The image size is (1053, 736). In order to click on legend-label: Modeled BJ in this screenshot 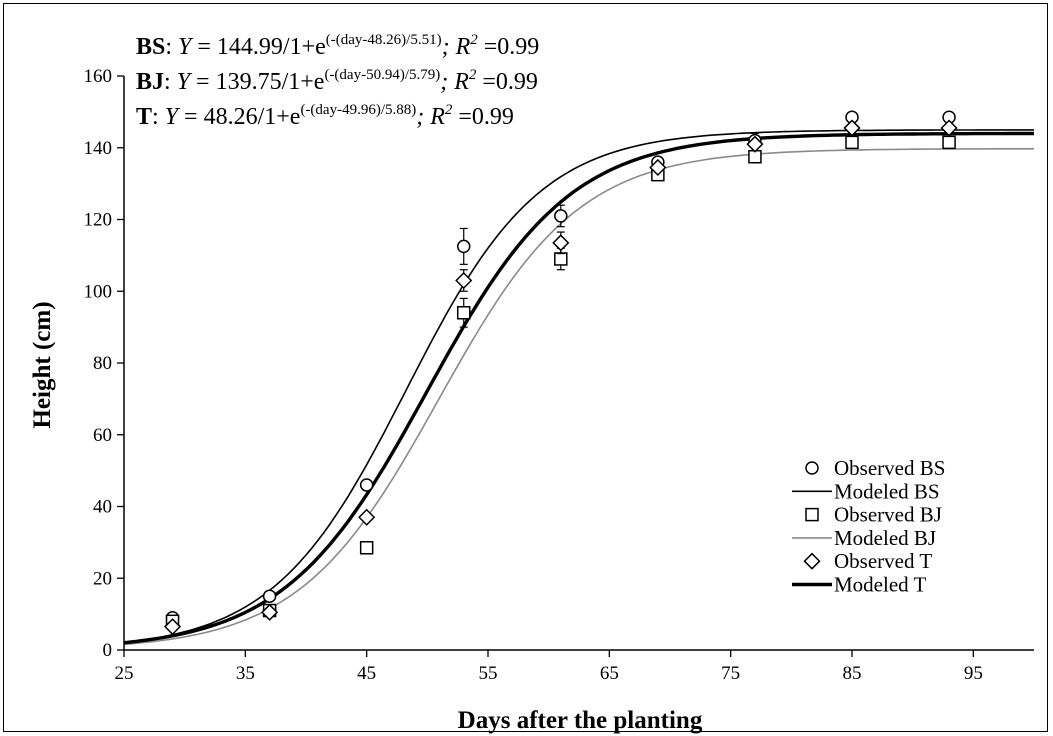, I will do `click(885, 538)`.